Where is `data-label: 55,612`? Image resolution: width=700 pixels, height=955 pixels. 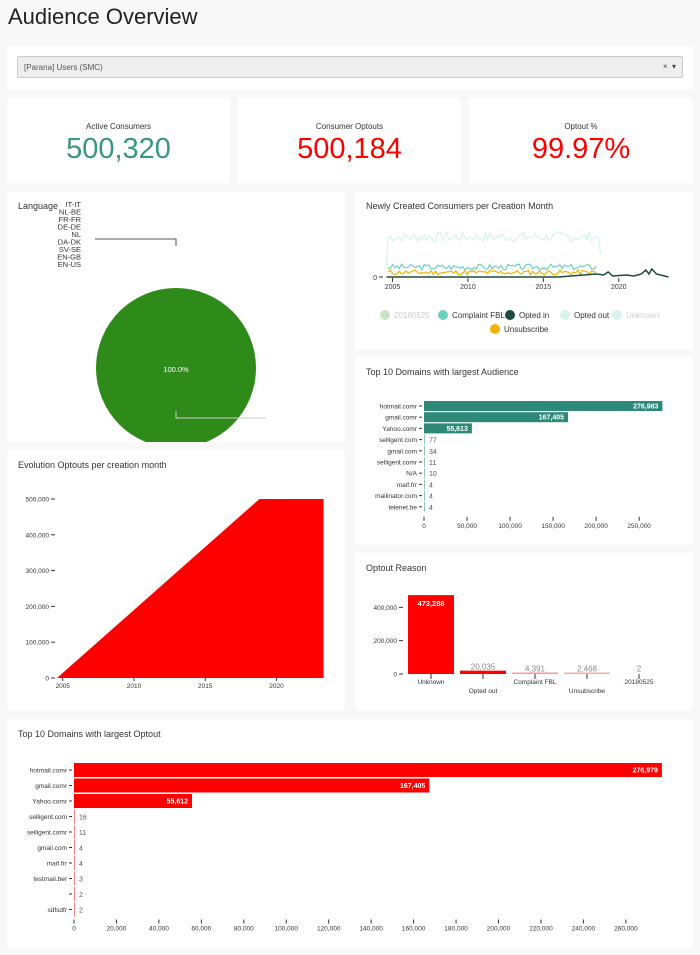
data-label: 55,612 is located at coordinates (178, 802).